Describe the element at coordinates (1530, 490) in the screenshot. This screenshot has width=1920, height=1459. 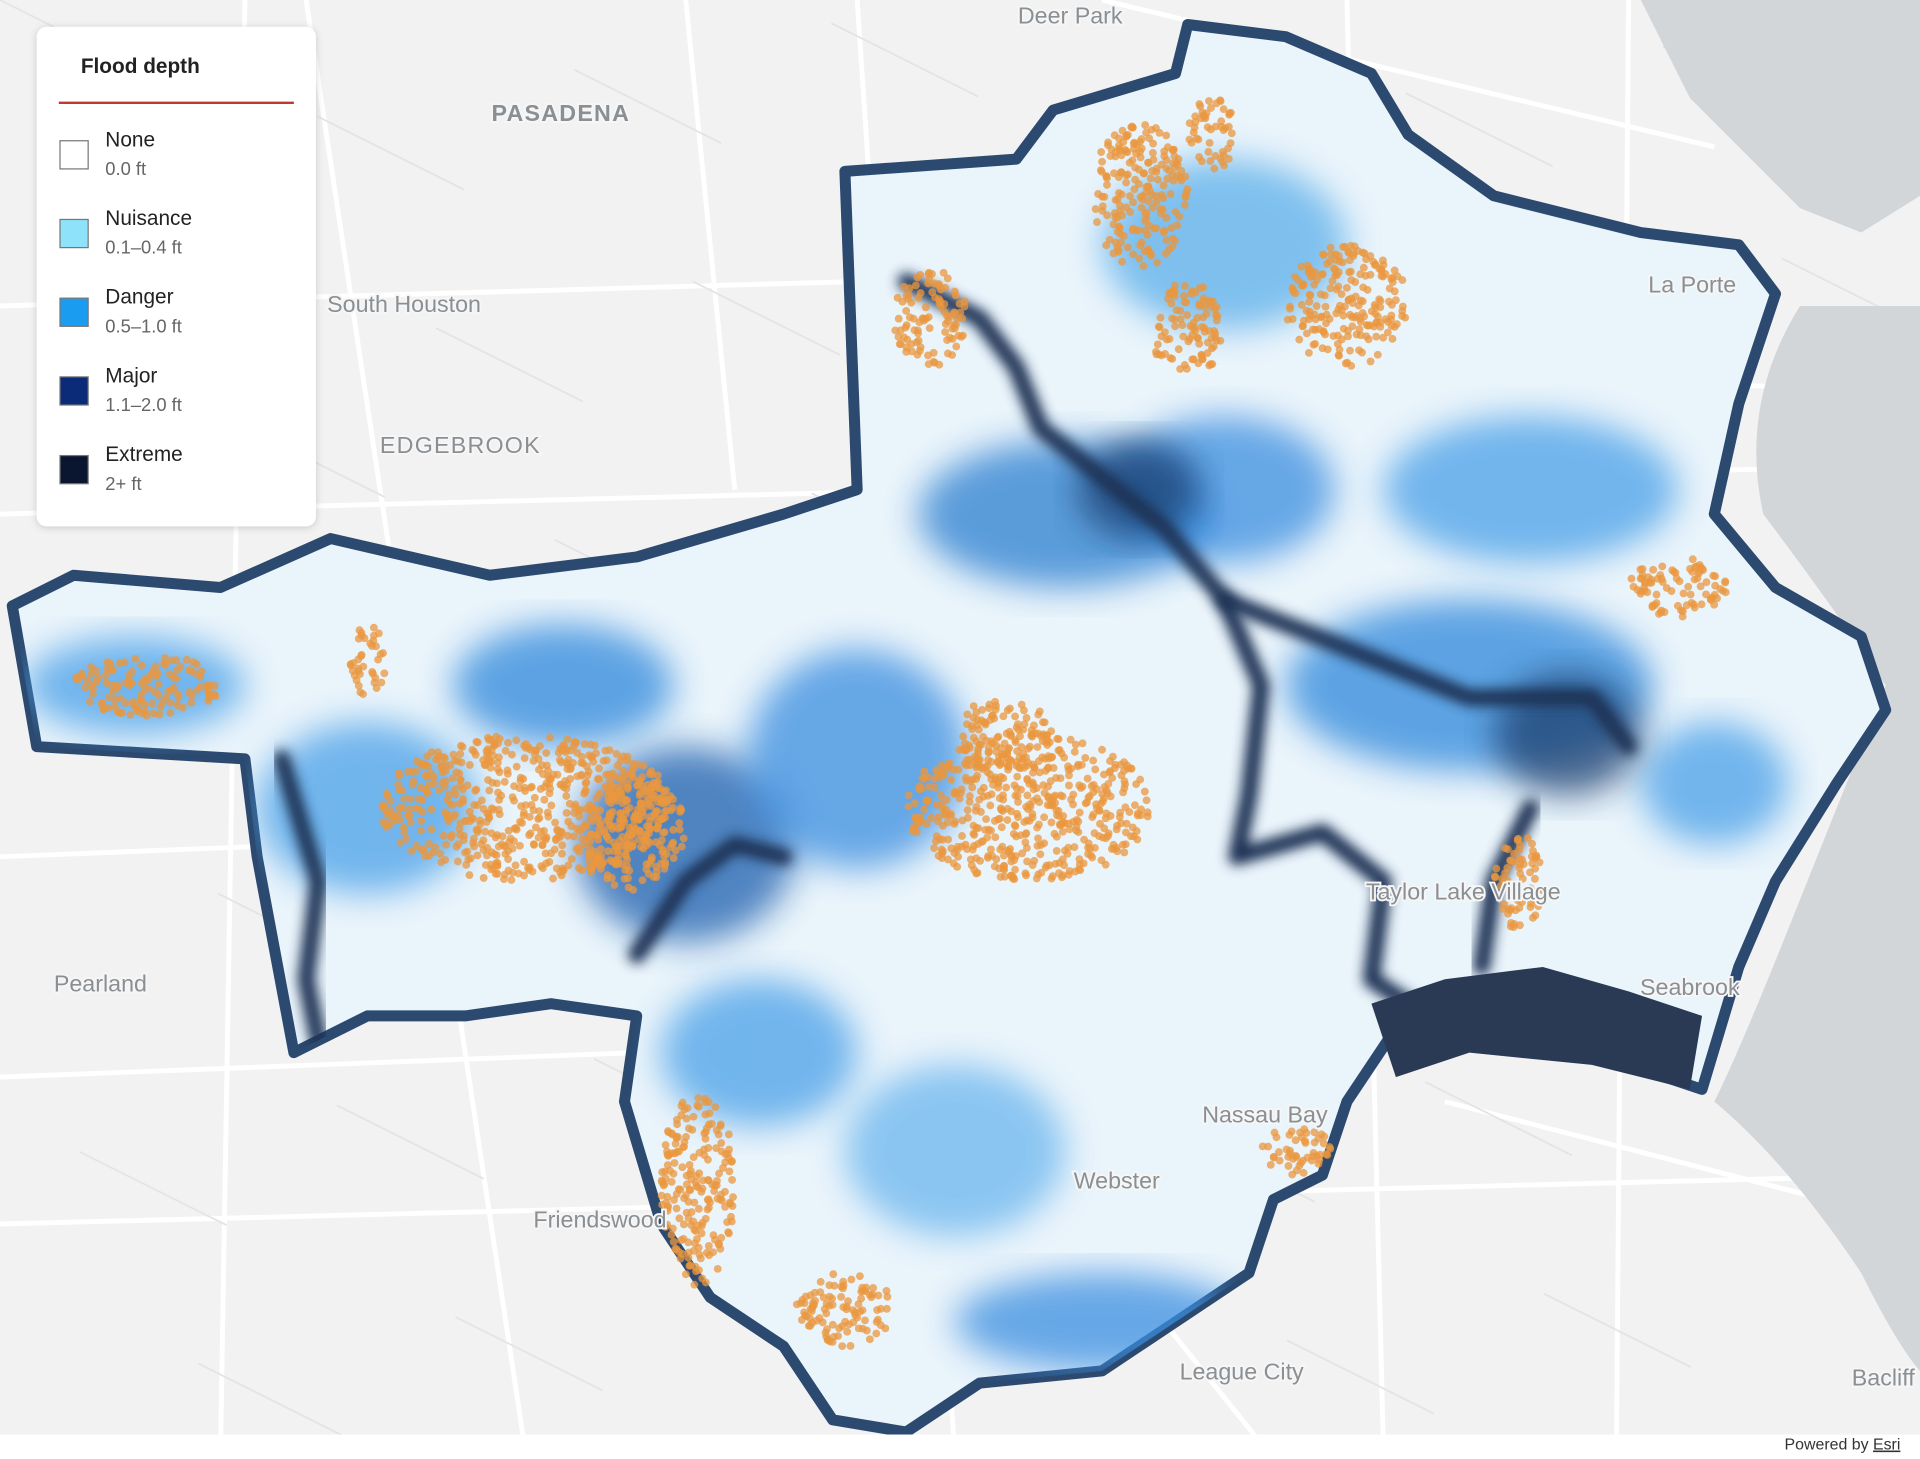
I see `flood-zone` at that location.